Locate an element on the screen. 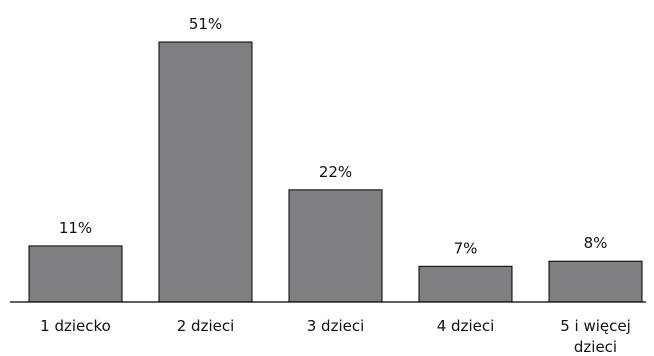 This screenshot has height=356, width=654. value-label-4: 7% is located at coordinates (466, 248).